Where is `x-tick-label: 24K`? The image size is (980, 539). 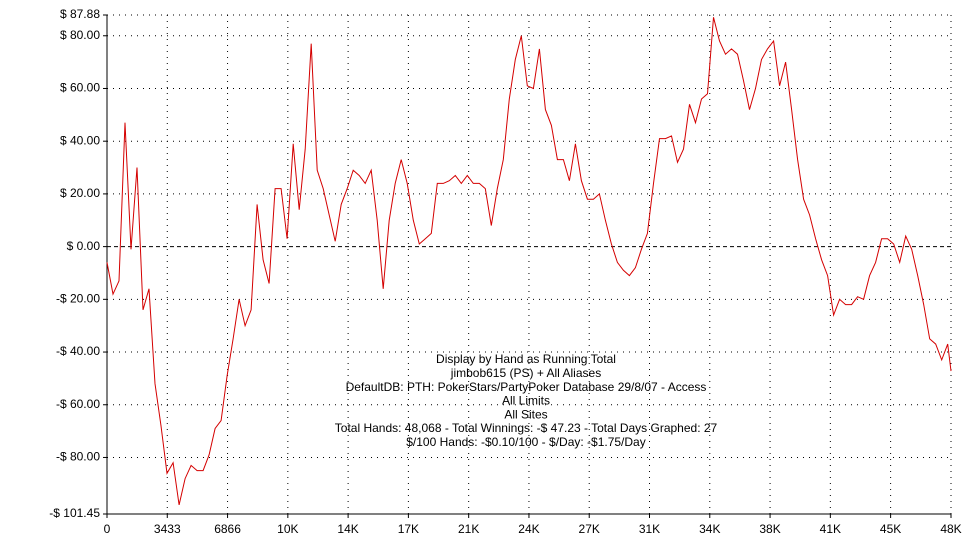 x-tick-label: 24K is located at coordinates (528, 529).